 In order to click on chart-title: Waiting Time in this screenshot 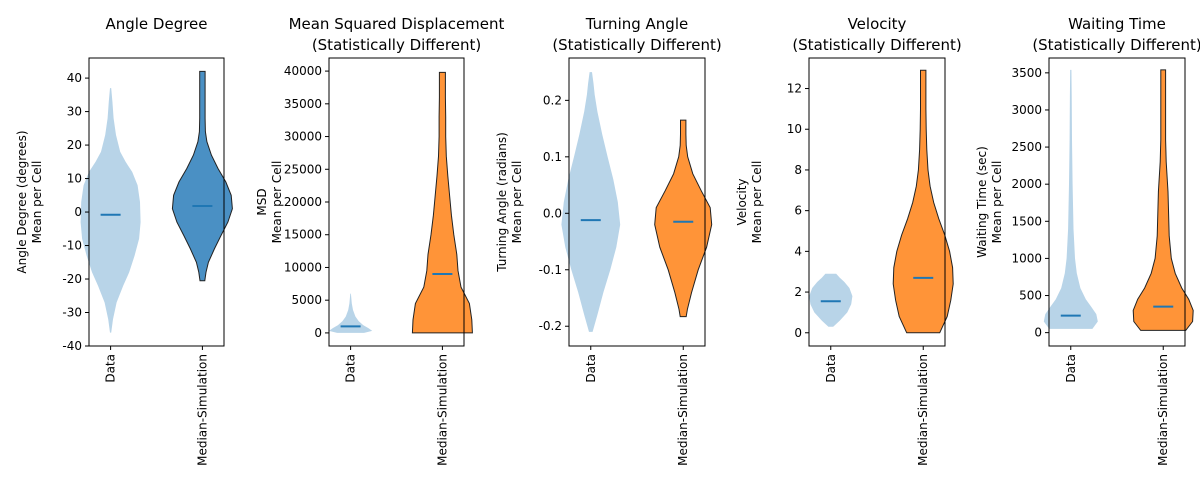, I will do `click(1117, 24)`.